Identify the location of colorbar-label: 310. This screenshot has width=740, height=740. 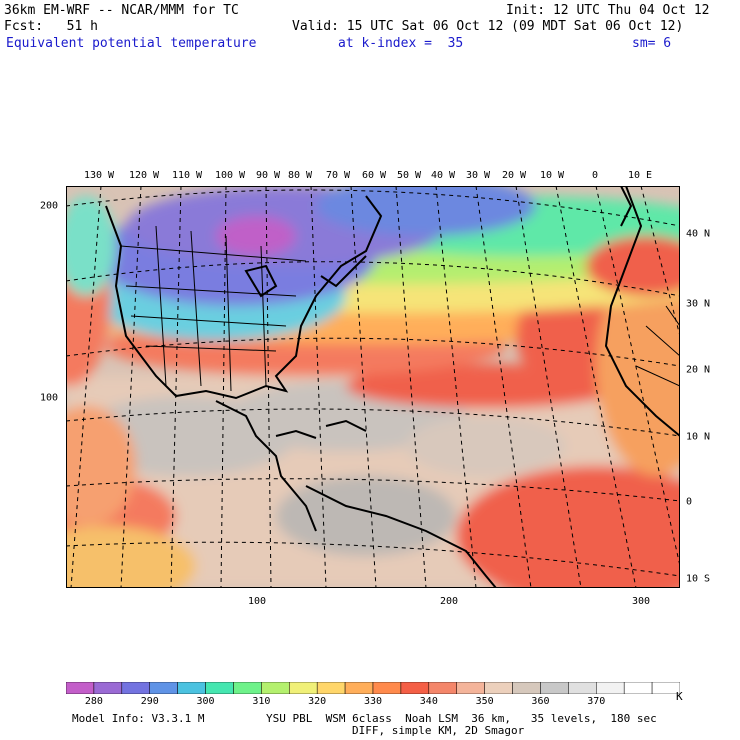
(261, 701).